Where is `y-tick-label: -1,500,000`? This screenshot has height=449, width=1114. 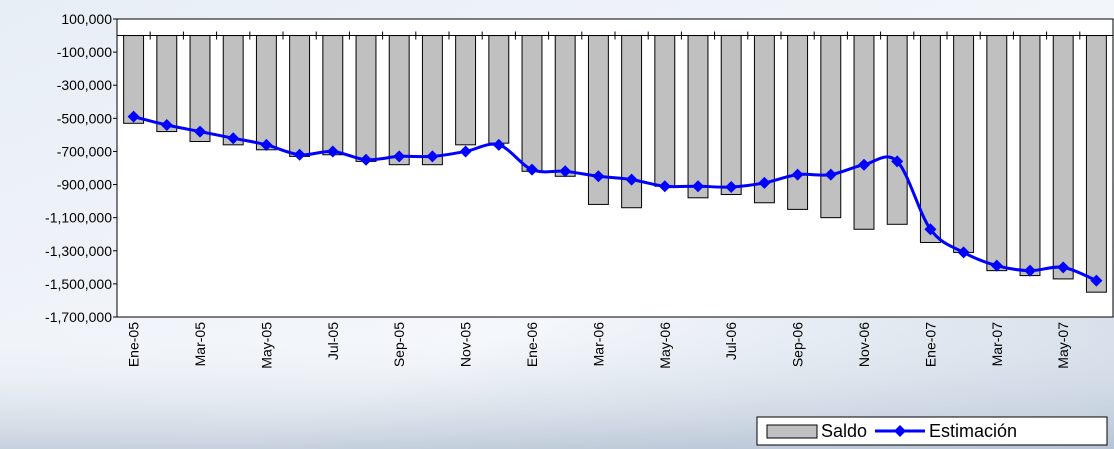
y-tick-label: -1,500,000 is located at coordinates (78, 284).